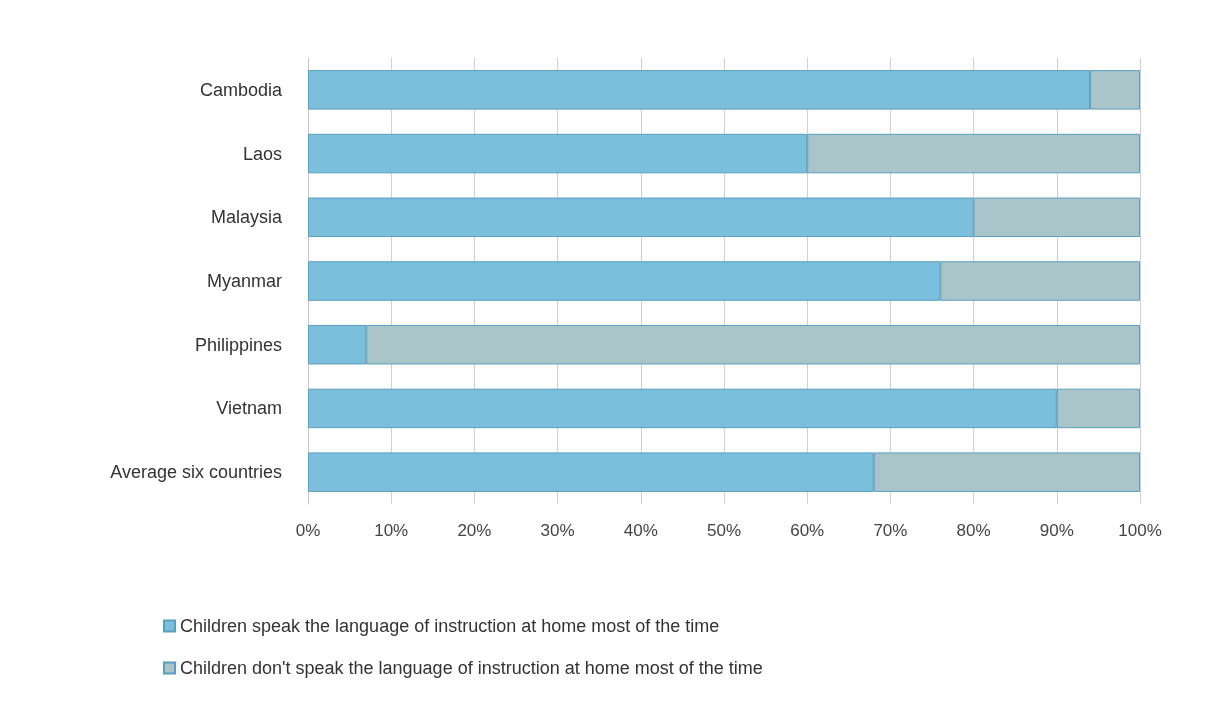 The height and width of the screenshot is (702, 1212). I want to click on x-tick-label: 80%, so click(973, 530).